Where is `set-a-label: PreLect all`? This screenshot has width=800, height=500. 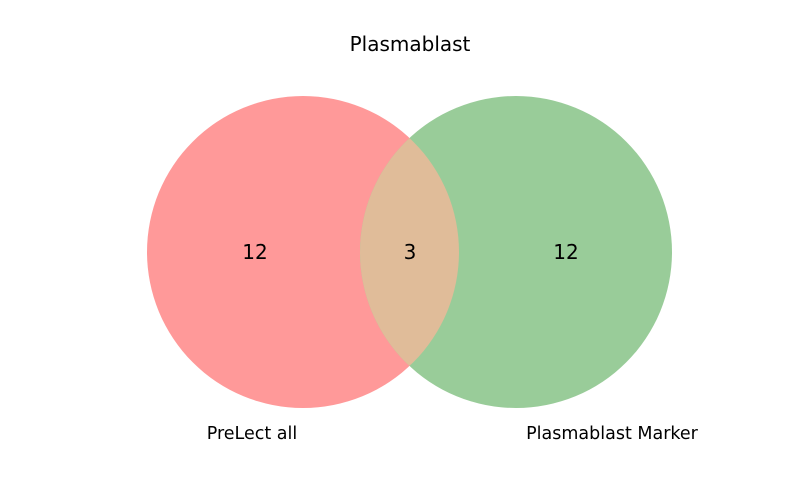
set-a-label: PreLect all is located at coordinates (252, 434).